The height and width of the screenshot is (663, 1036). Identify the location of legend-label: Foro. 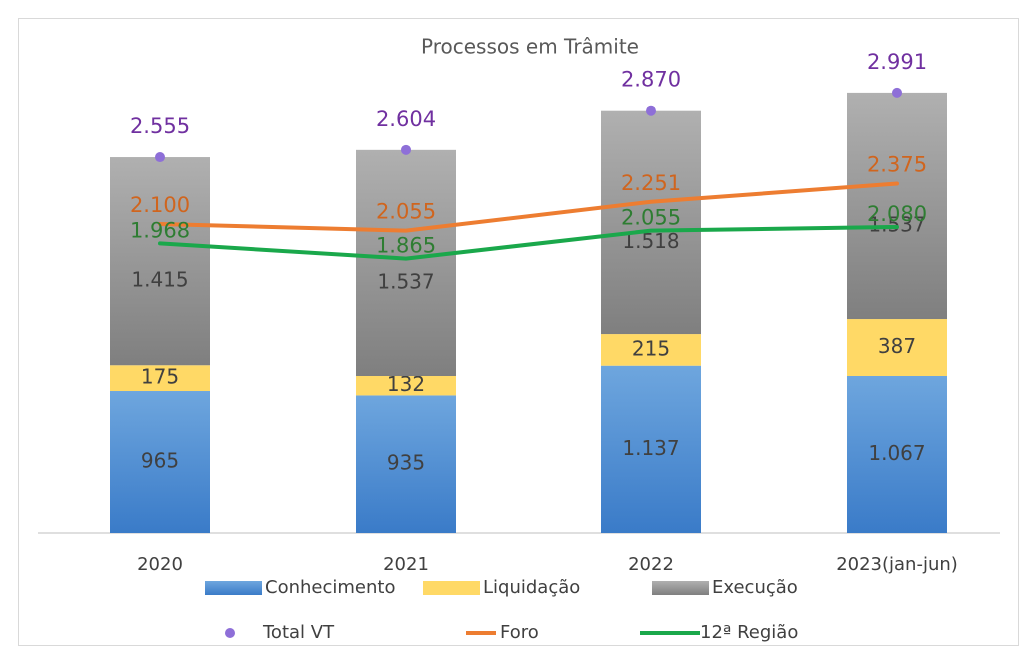
(519, 632).